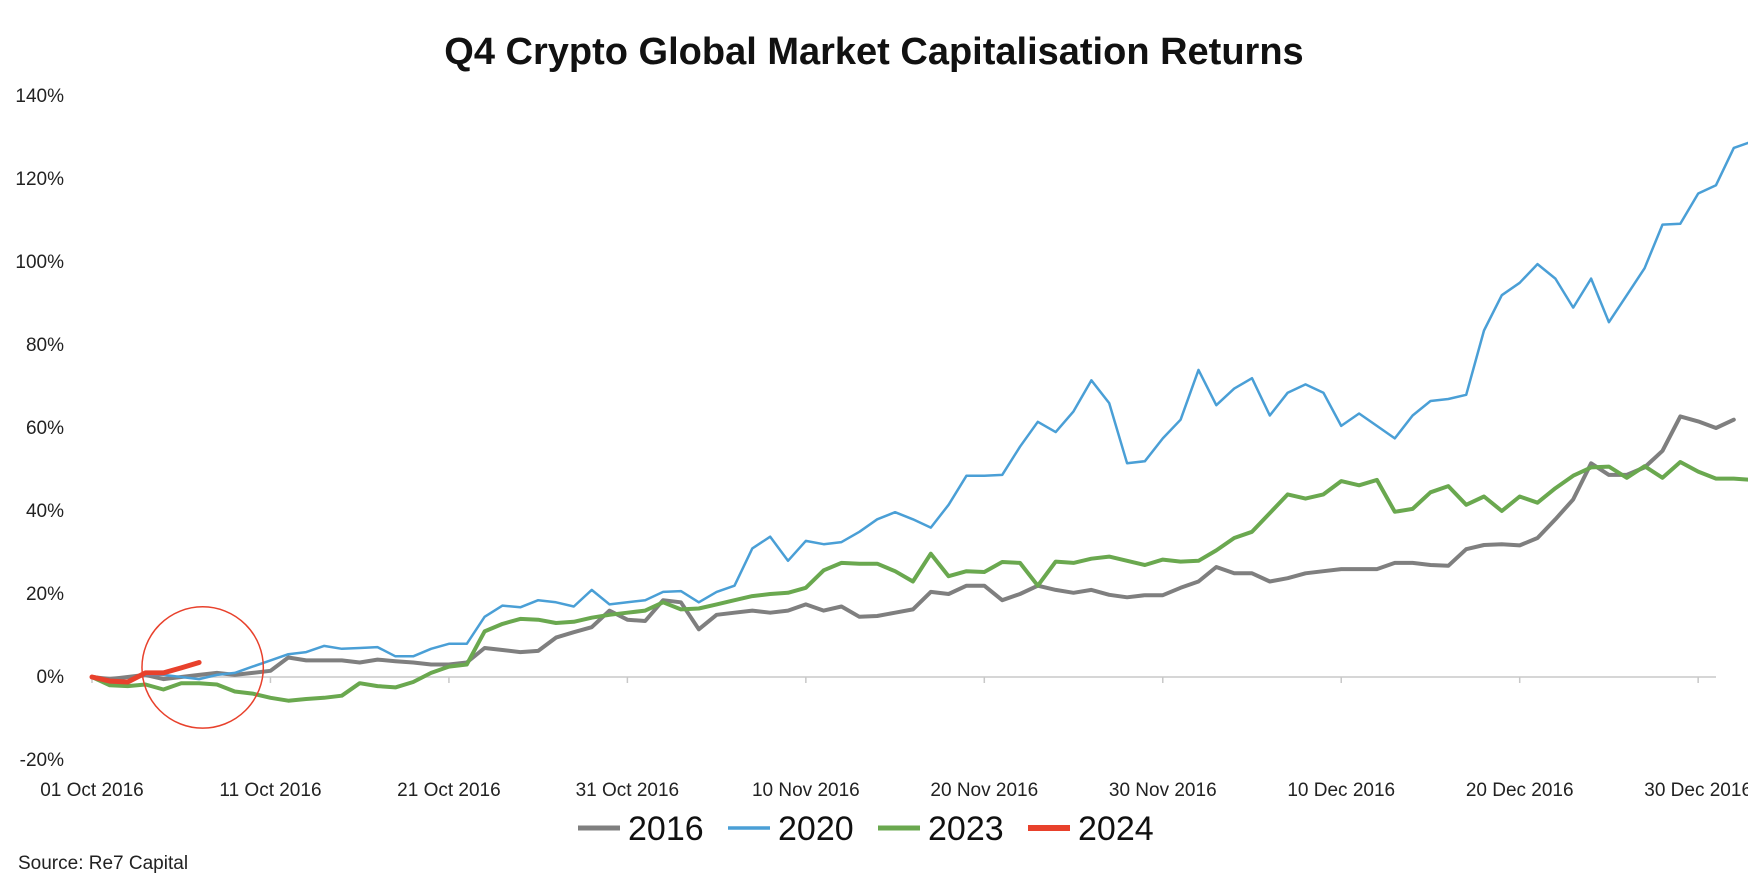 The height and width of the screenshot is (890, 1748). I want to click on legend-item-2024: 2024, so click(1091, 829).